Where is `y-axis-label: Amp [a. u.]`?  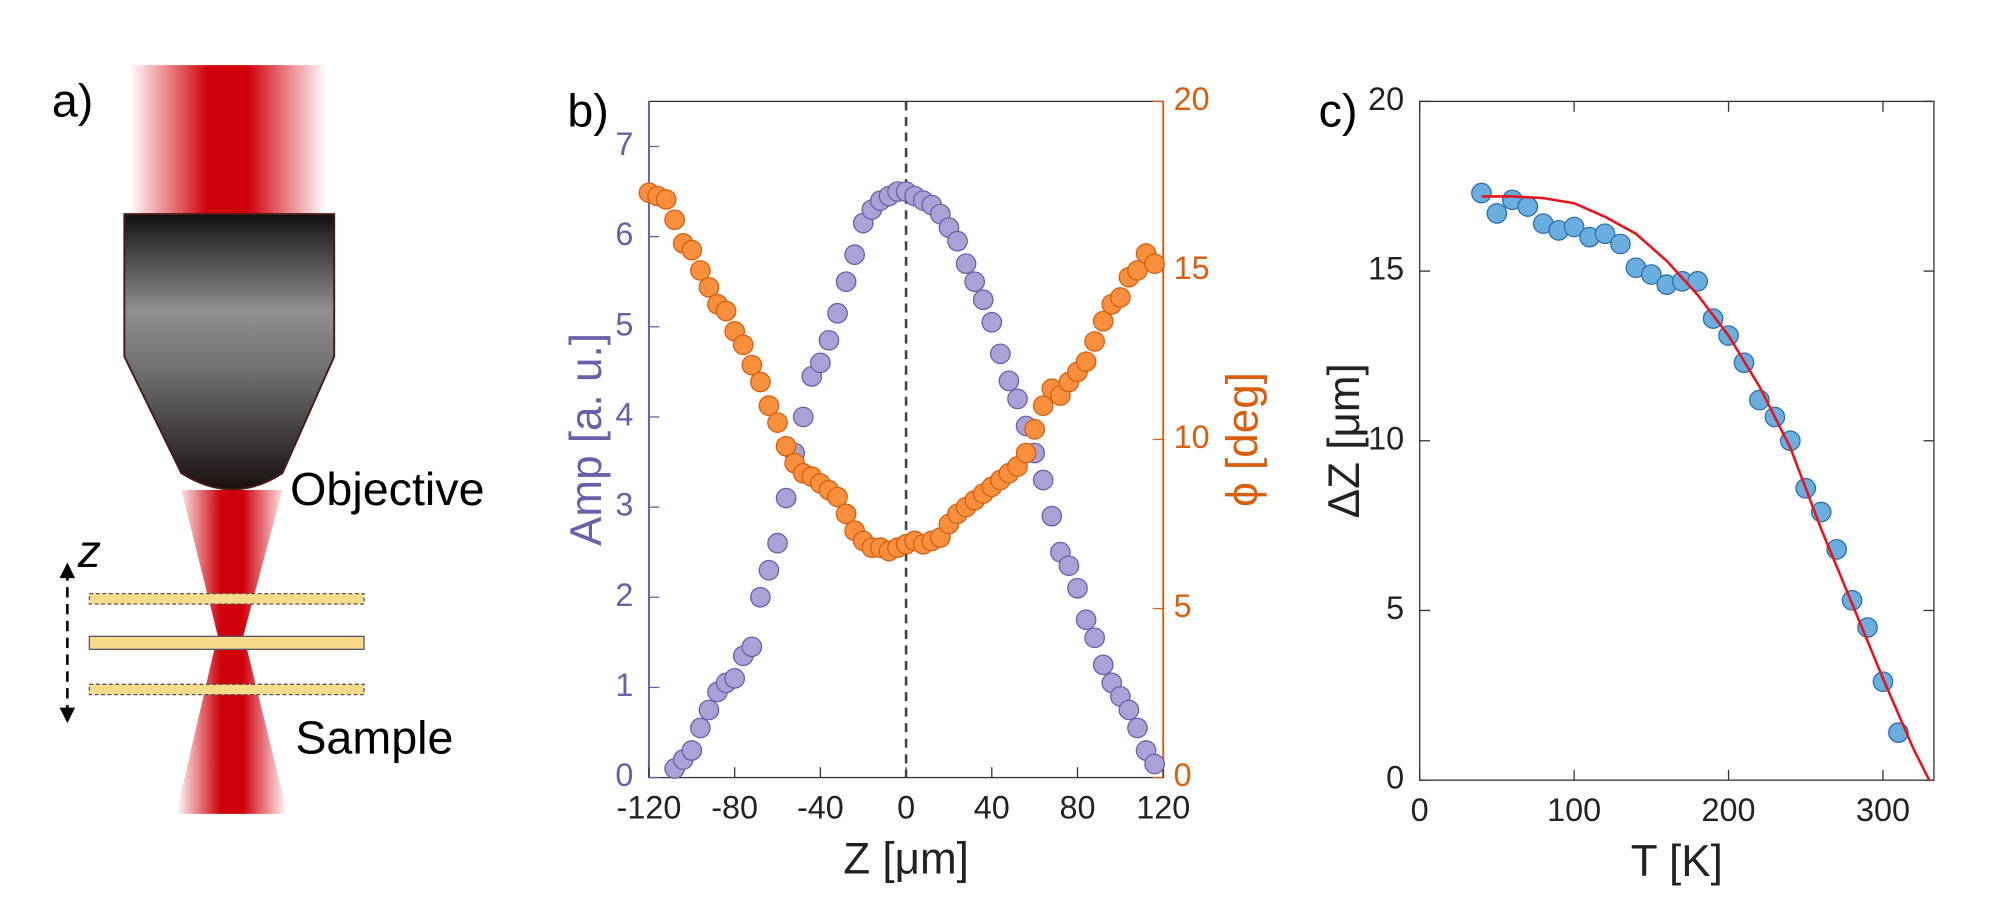
y-axis-label: Amp [a. u.] is located at coordinates (586, 439).